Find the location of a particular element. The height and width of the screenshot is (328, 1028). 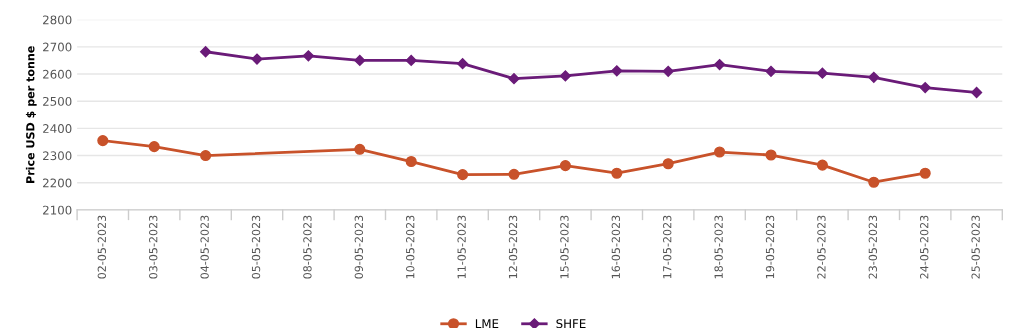

y-tick-label: 2400 is located at coordinates (57, 129).